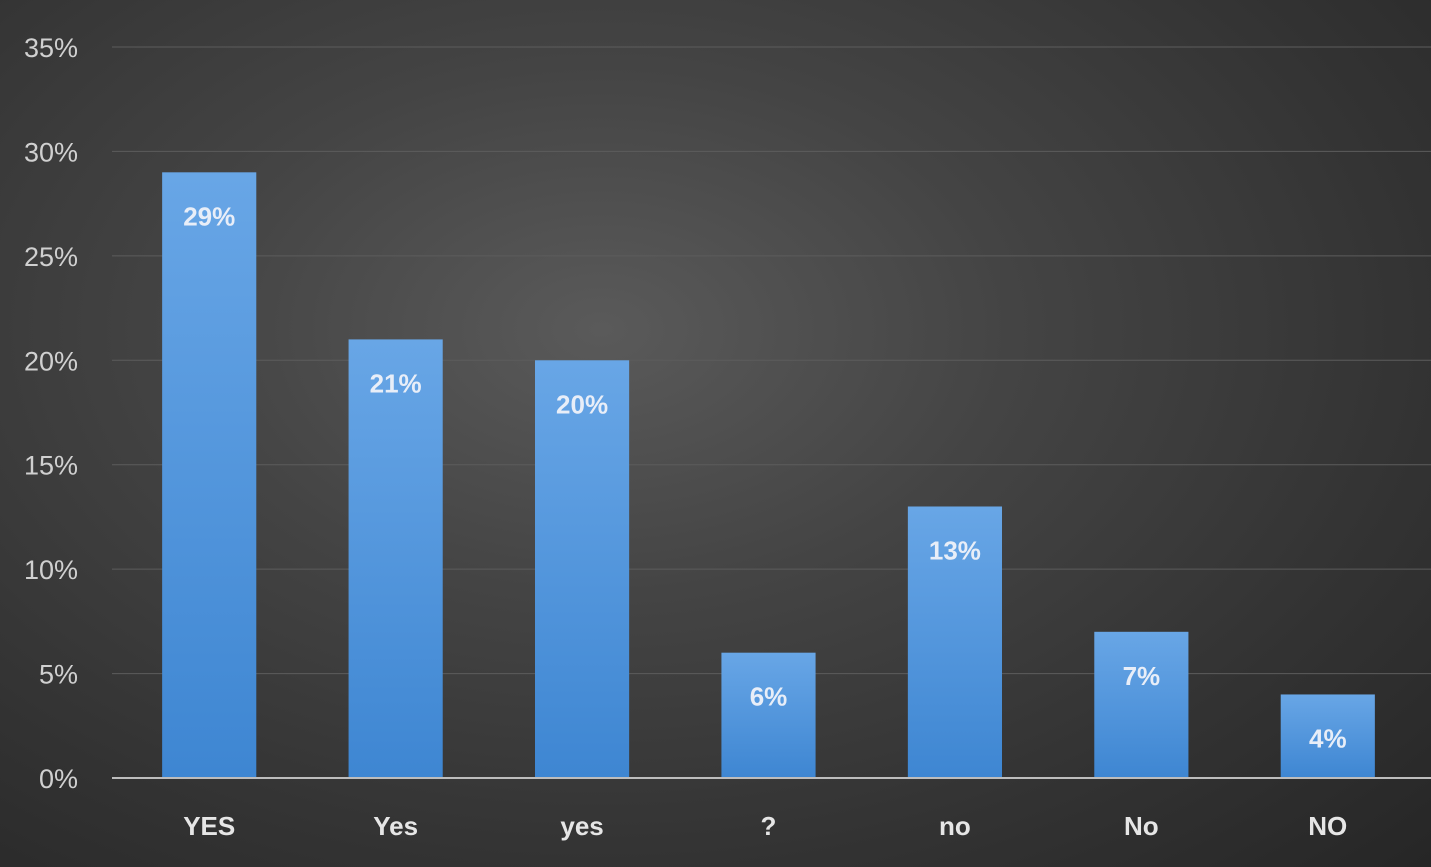 The width and height of the screenshot is (1431, 867). What do you see at coordinates (209, 475) in the screenshot?
I see `bar-YES` at bounding box center [209, 475].